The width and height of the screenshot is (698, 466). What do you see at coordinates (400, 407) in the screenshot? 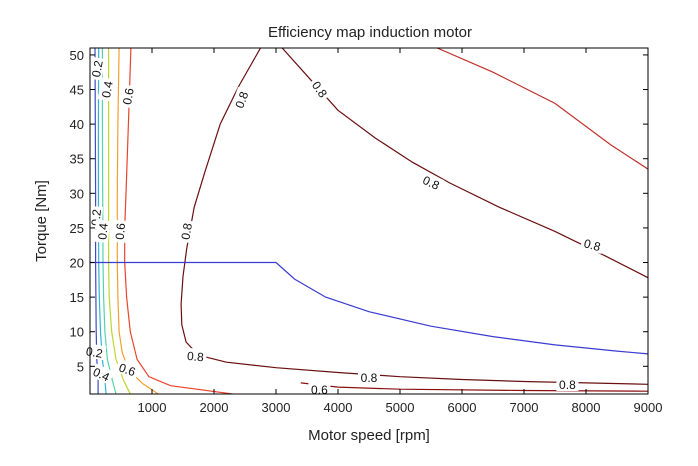
I see `x-tick-label: 5000` at bounding box center [400, 407].